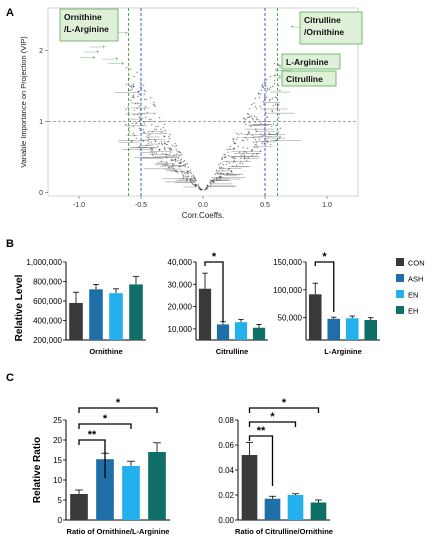 The image size is (438, 550). What do you see at coordinates (226, 470) in the screenshot?
I see `y-tick-label: 0.04` at bounding box center [226, 470].